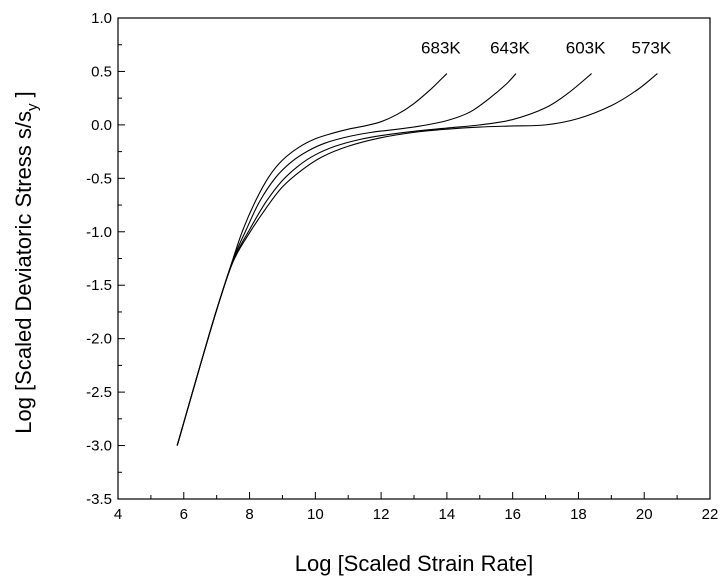 The width and height of the screenshot is (723, 581). I want to click on series-label-603K: 603K, so click(586, 48).